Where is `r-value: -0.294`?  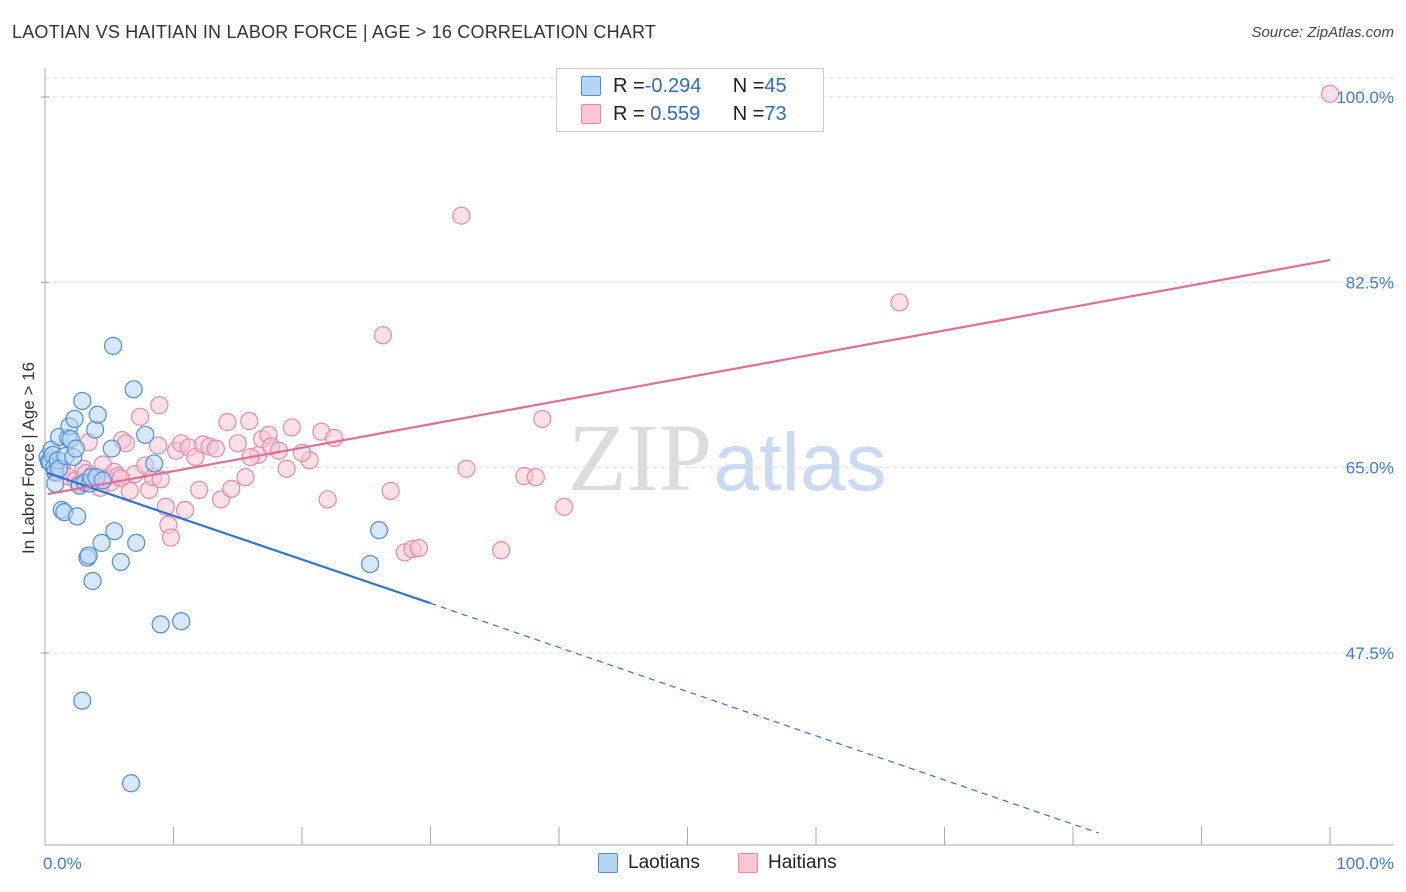
r-value: -0.294 is located at coordinates (673, 85).